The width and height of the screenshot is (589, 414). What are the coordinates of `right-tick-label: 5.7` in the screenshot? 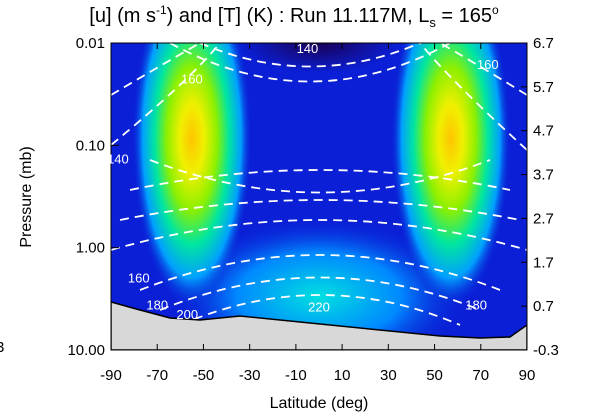 It's located at (543, 87).